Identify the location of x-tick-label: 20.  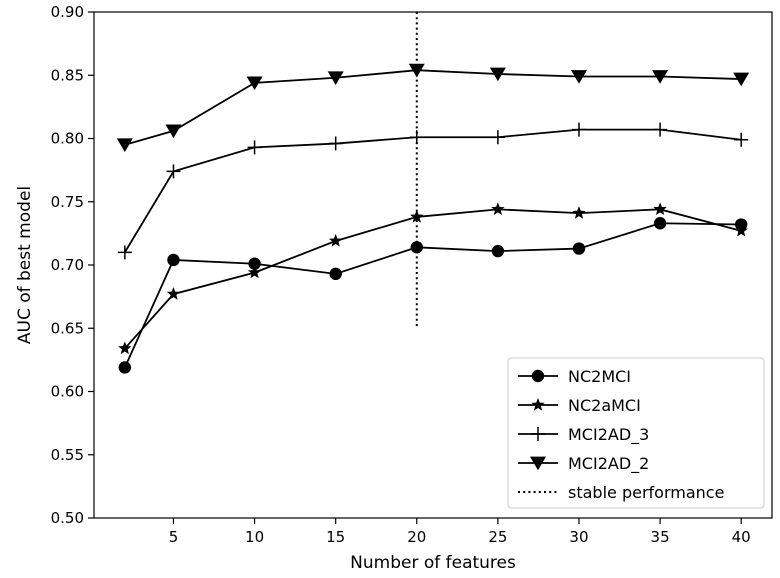
(416, 537).